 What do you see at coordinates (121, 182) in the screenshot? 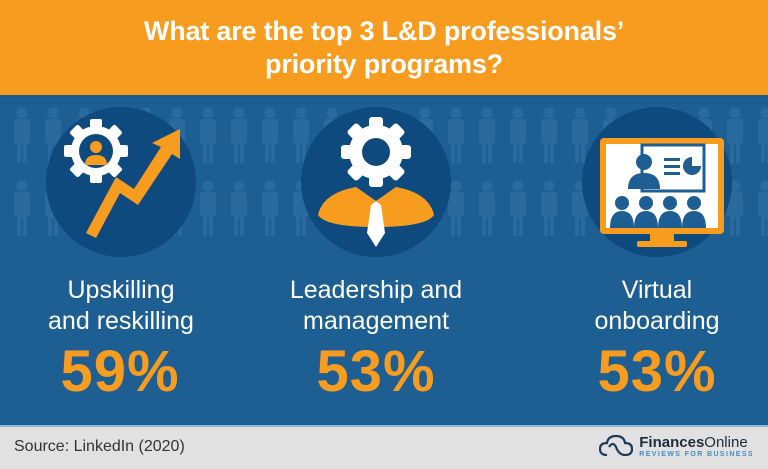
I see `gear-person-growth-arrow-icon` at bounding box center [121, 182].